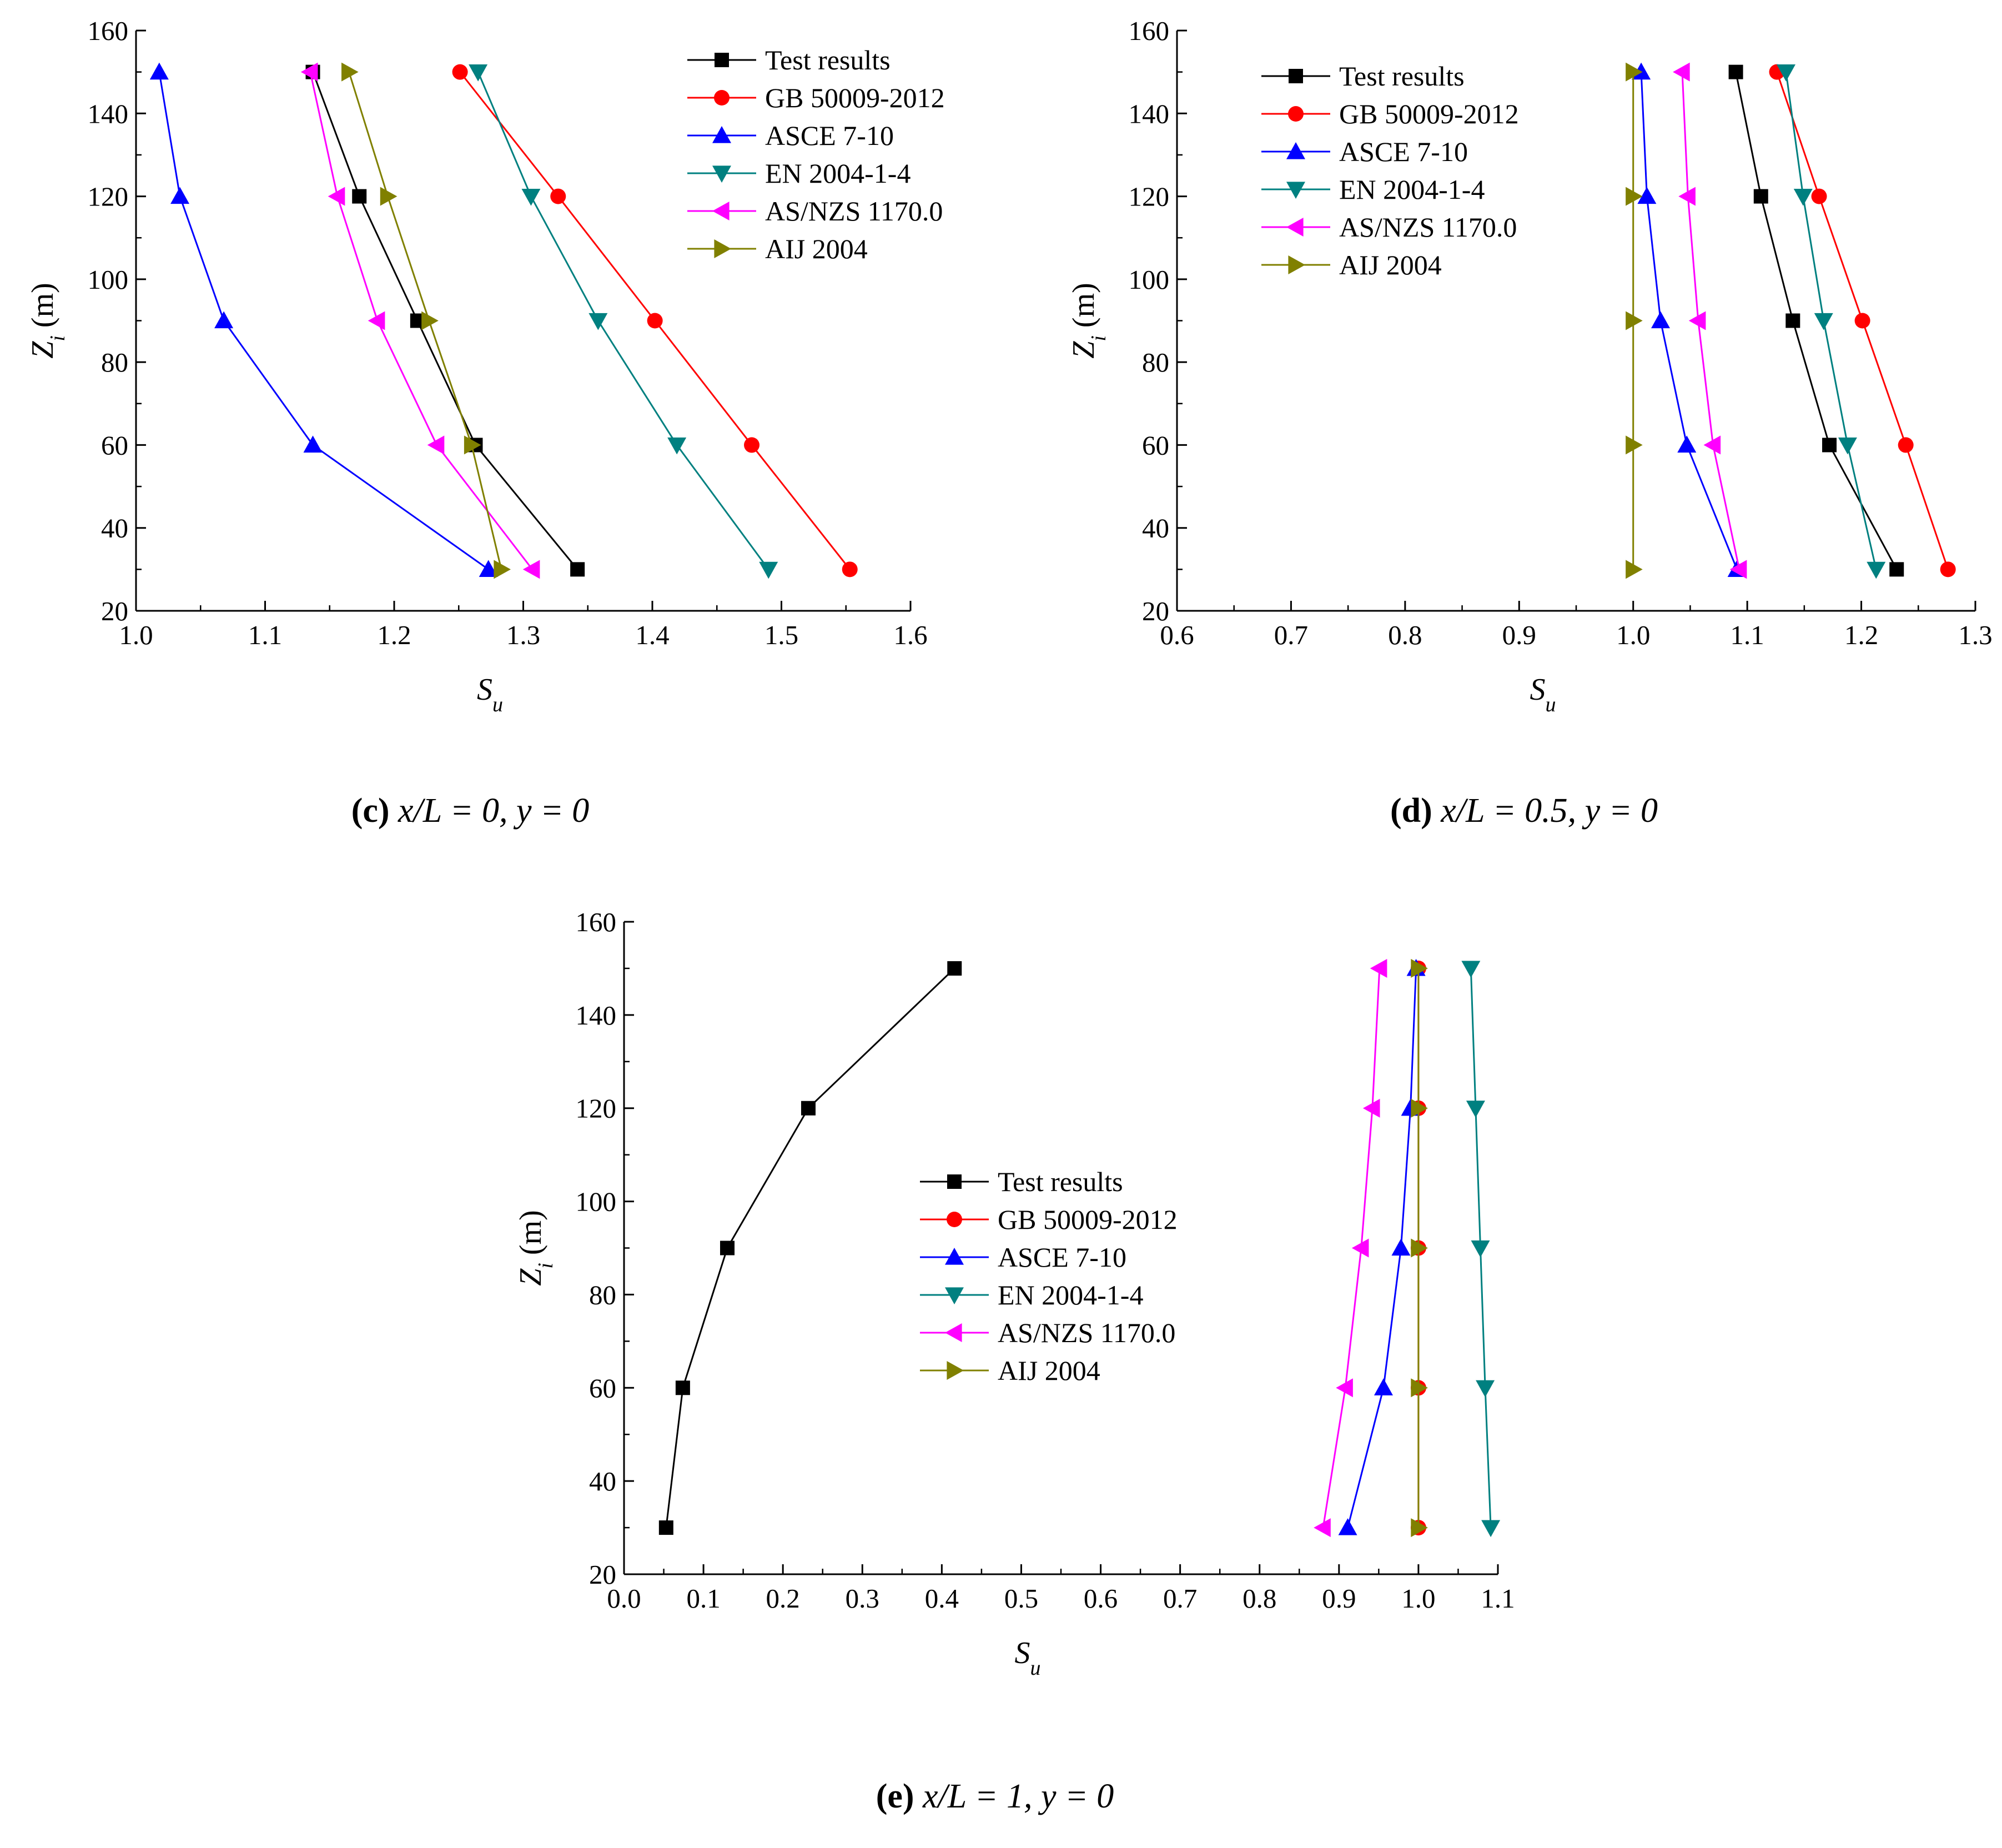 Image resolution: width=2002 pixels, height=1848 pixels. I want to click on series-test-results, so click(810, 1248).